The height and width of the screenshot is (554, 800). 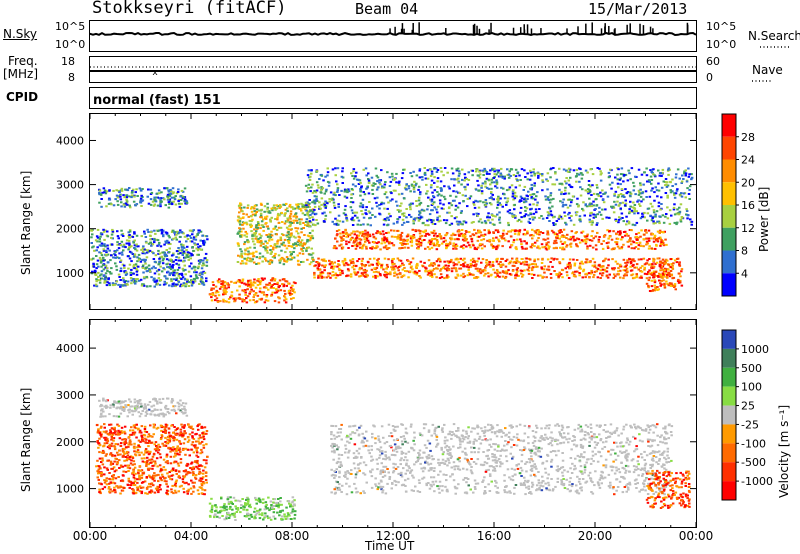 I want to click on freq-label: Freq., so click(x=23, y=61).